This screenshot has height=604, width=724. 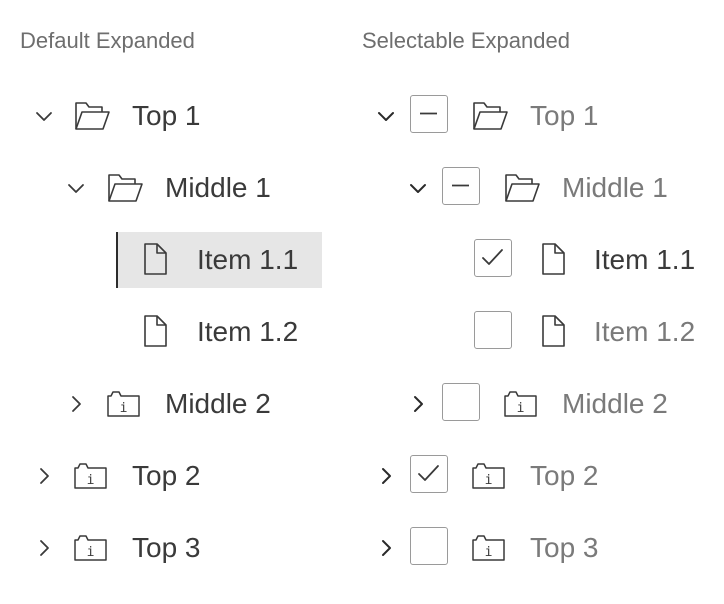 I want to click on panel-title: Default Expanded, so click(x=107, y=40).